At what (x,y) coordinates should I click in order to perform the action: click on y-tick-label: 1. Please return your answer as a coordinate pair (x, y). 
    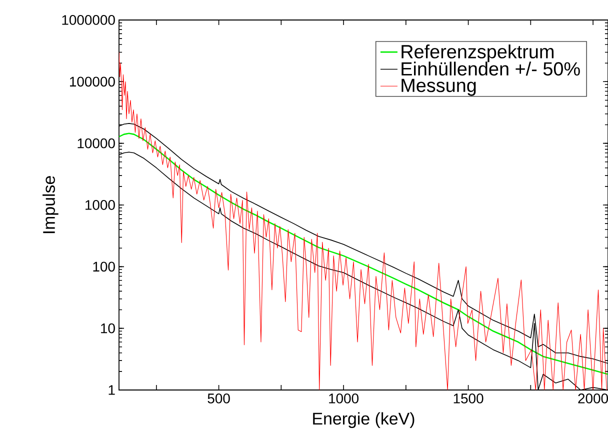
    Looking at the image, I should click on (111, 390).